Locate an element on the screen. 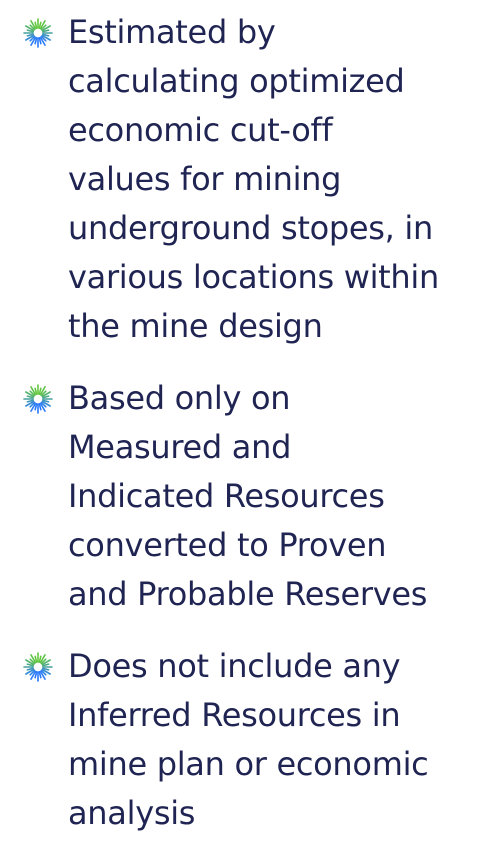 This screenshot has height=846, width=503. bullet-line: Measured and is located at coordinates (180, 447).